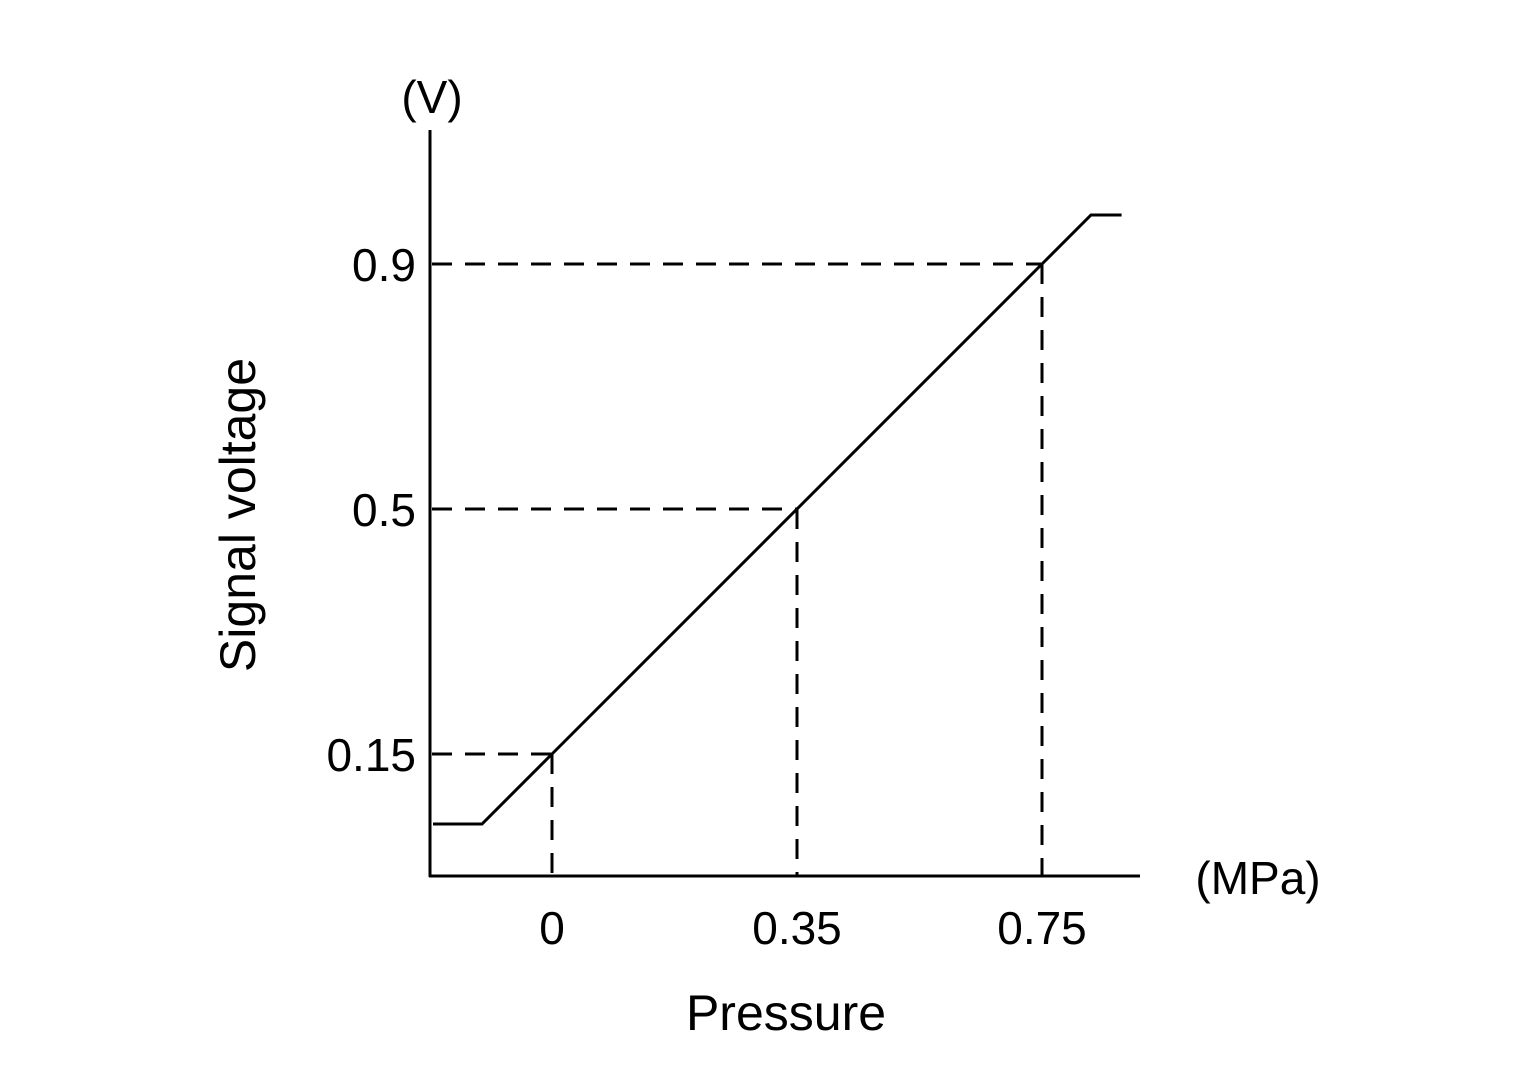  I want to click on x-axis-label: Pressure, so click(786, 1013).